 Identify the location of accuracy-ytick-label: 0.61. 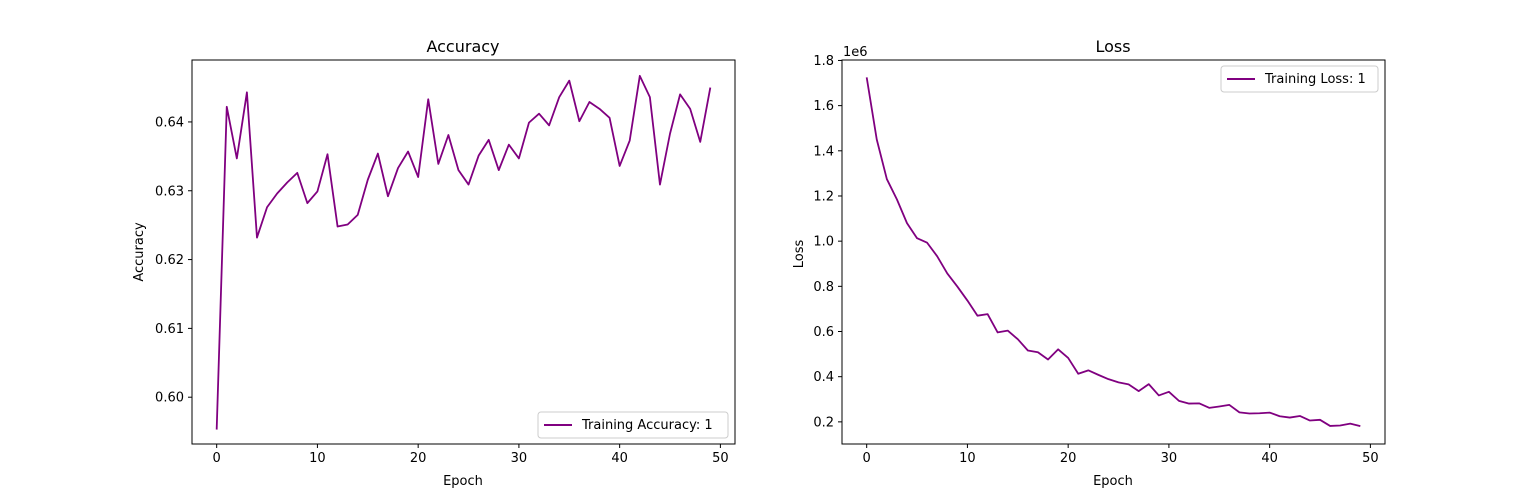
(169, 329).